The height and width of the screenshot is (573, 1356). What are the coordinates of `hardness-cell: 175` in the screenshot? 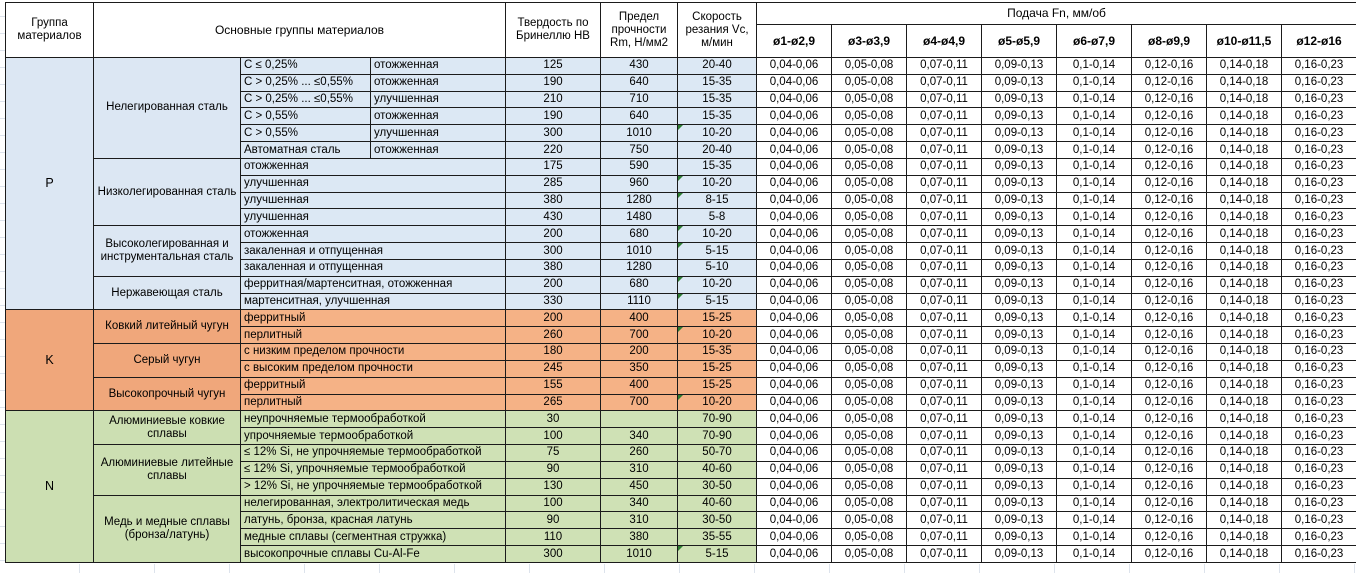 It's located at (553, 166).